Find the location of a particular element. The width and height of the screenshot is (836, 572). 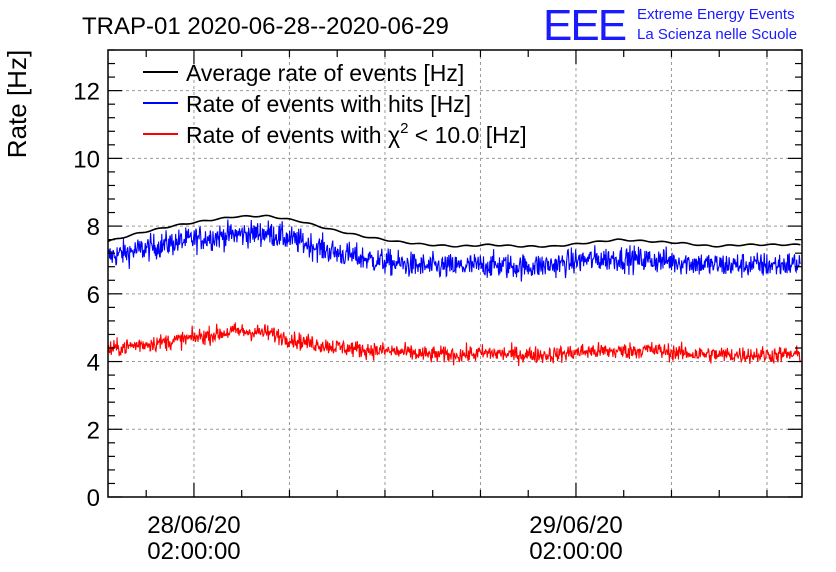

x-tick-label-date: 28/06/20 is located at coordinates (193, 525).